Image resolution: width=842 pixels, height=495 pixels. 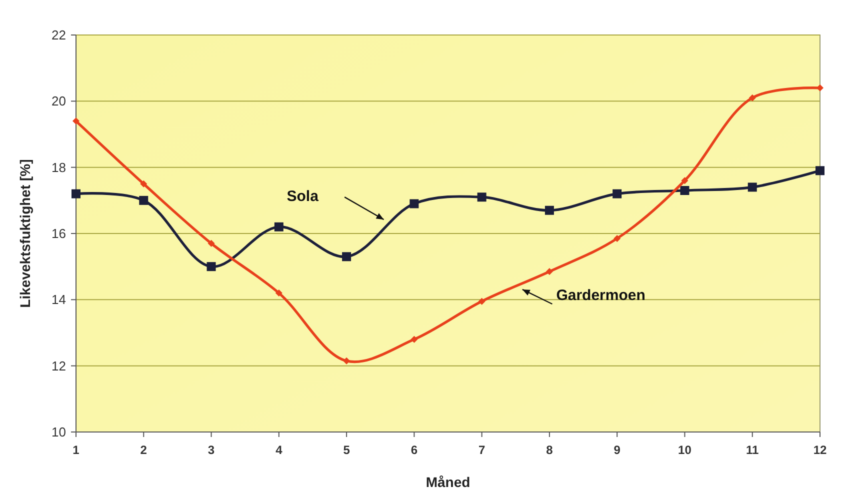 What do you see at coordinates (211, 450) in the screenshot?
I see `x-tick-label: 3` at bounding box center [211, 450].